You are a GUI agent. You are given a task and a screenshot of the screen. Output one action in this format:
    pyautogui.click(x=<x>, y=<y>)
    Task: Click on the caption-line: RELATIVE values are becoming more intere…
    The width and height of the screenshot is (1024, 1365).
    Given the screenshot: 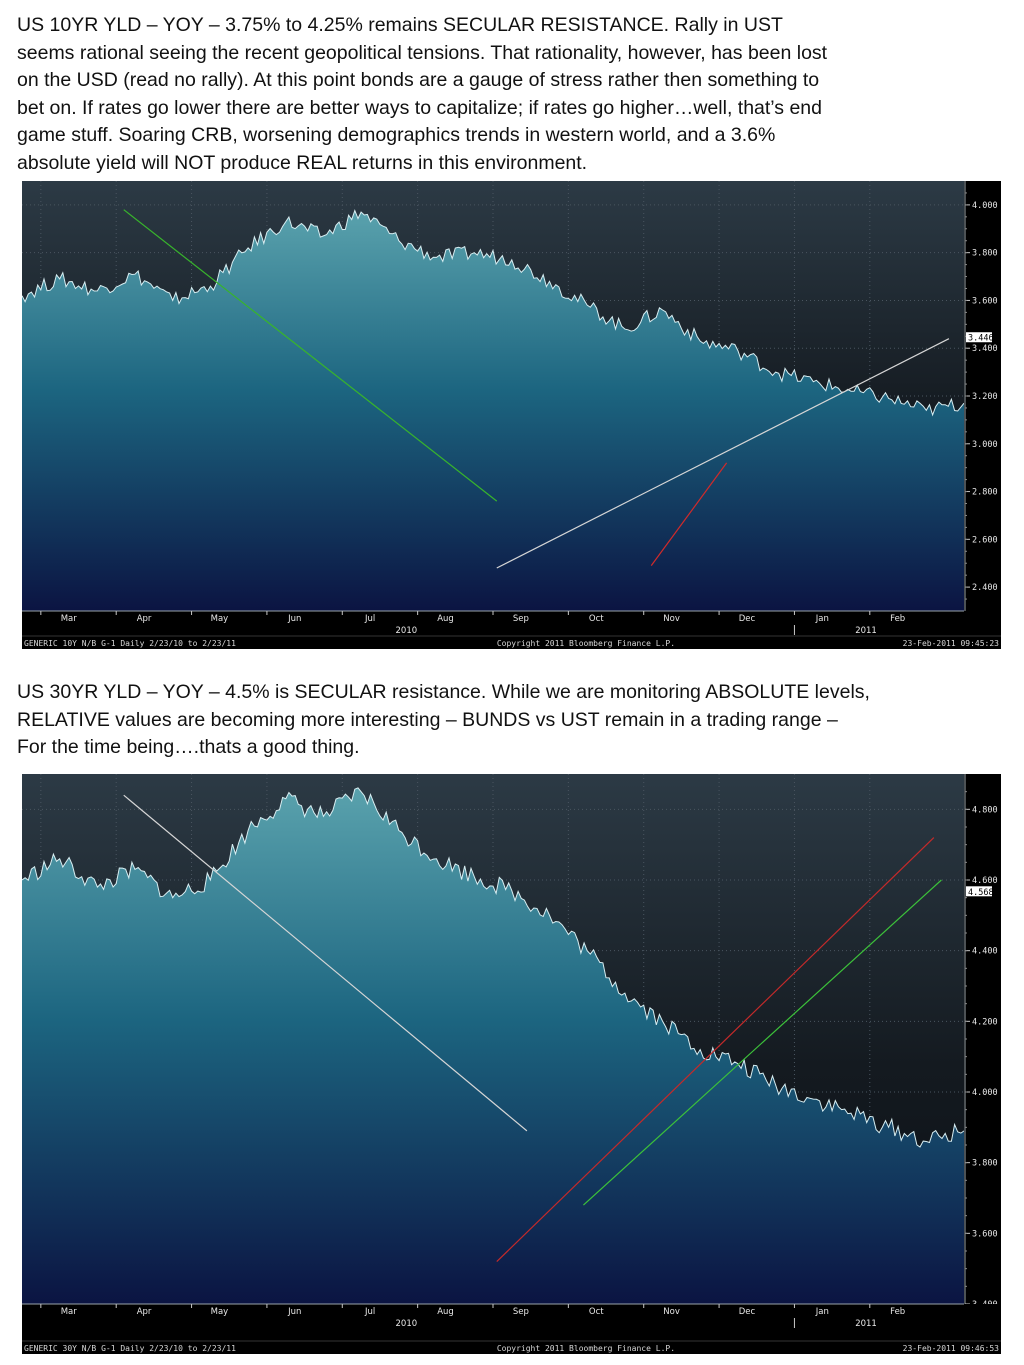 What is the action you would take?
    pyautogui.click(x=427, y=719)
    